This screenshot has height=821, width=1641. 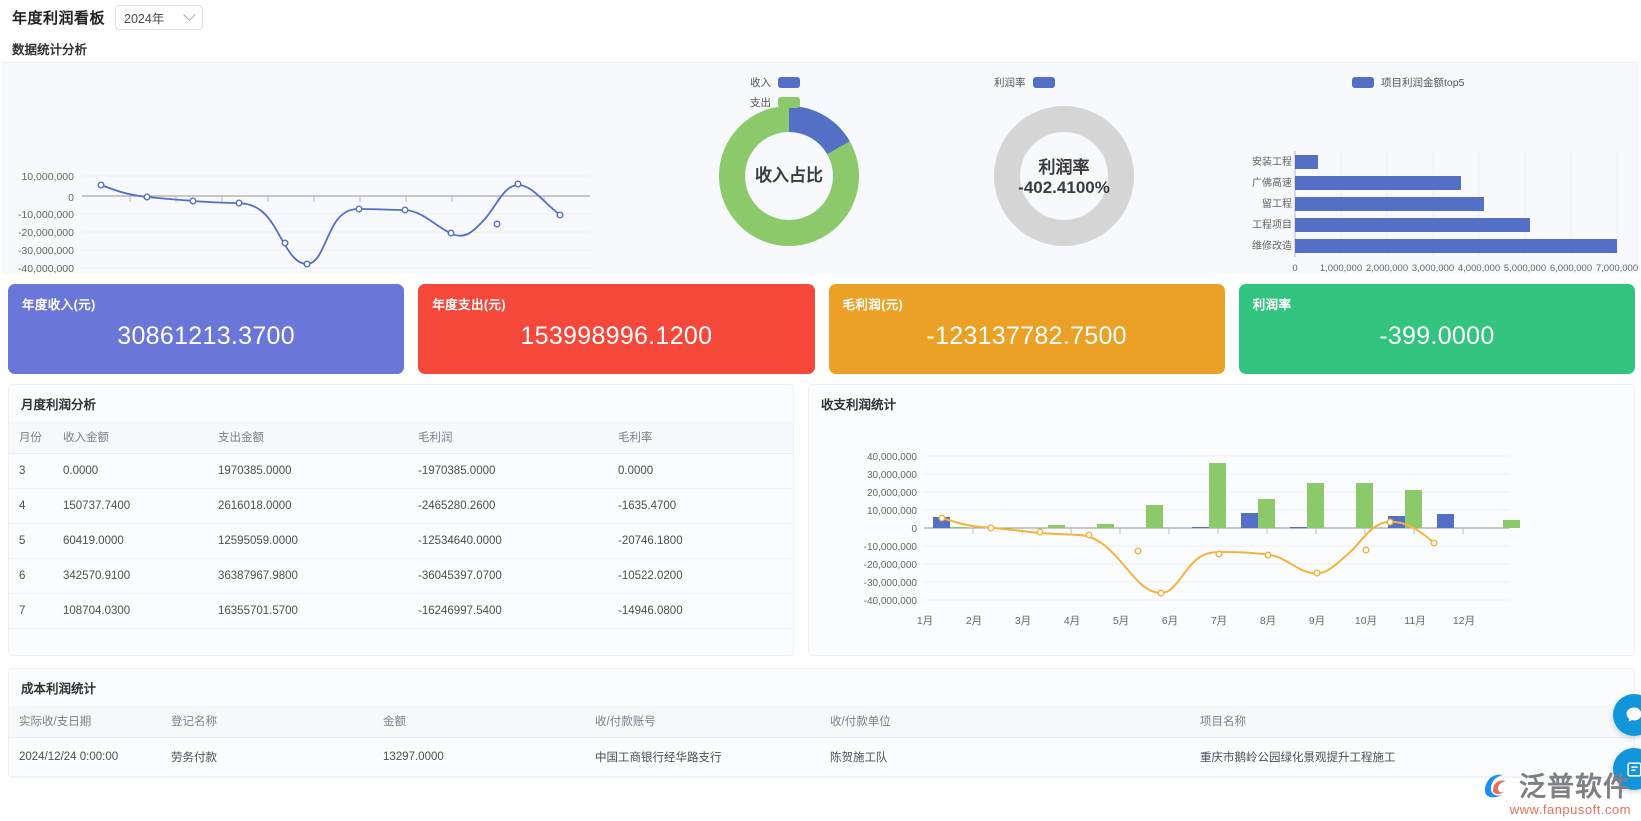 I want to click on cell-account: 中国工商银行经华路支行, so click(x=702, y=757).